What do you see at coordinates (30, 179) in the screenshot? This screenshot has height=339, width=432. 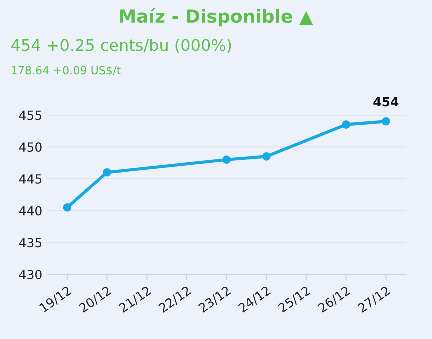 I see `y-tick-label: 445` at bounding box center [30, 179].